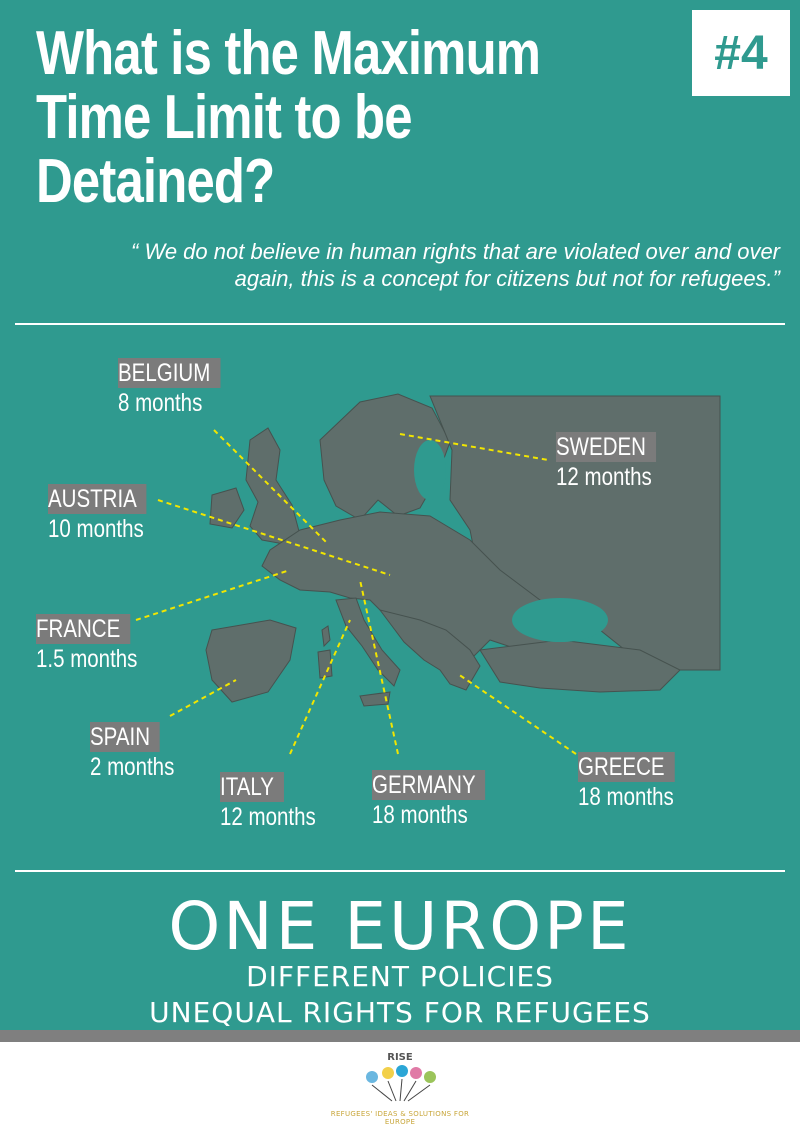 This screenshot has height=1144, width=800. Describe the element at coordinates (474, 447) in the screenshot. I see `sweden-connector` at that location.